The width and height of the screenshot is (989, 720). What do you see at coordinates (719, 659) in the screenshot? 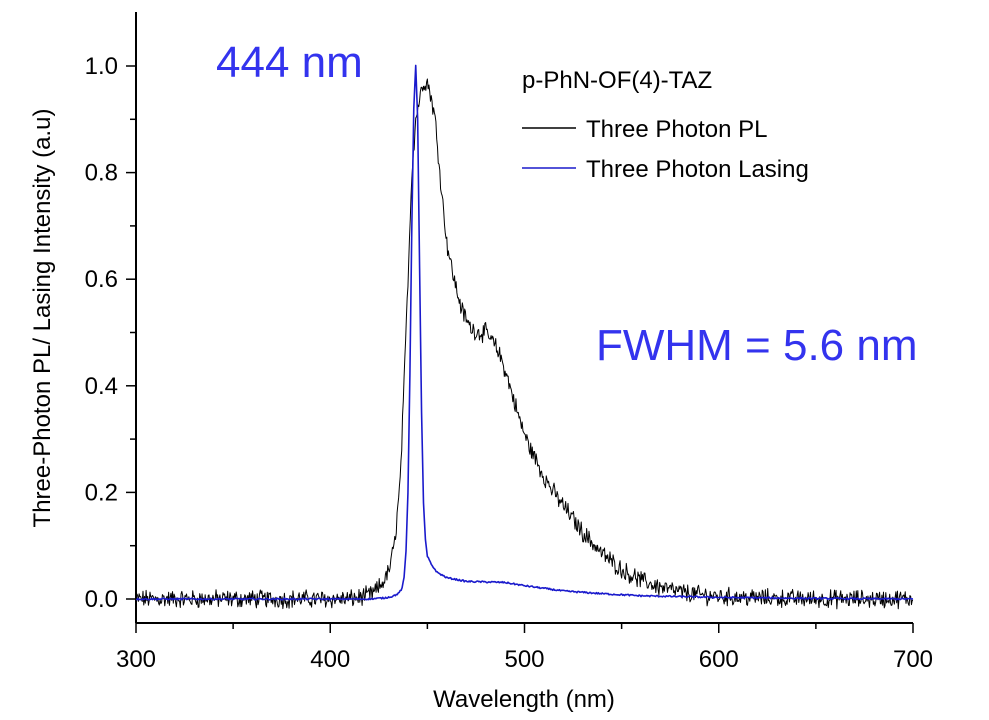
I see `x-tick-label: 600` at bounding box center [719, 659].